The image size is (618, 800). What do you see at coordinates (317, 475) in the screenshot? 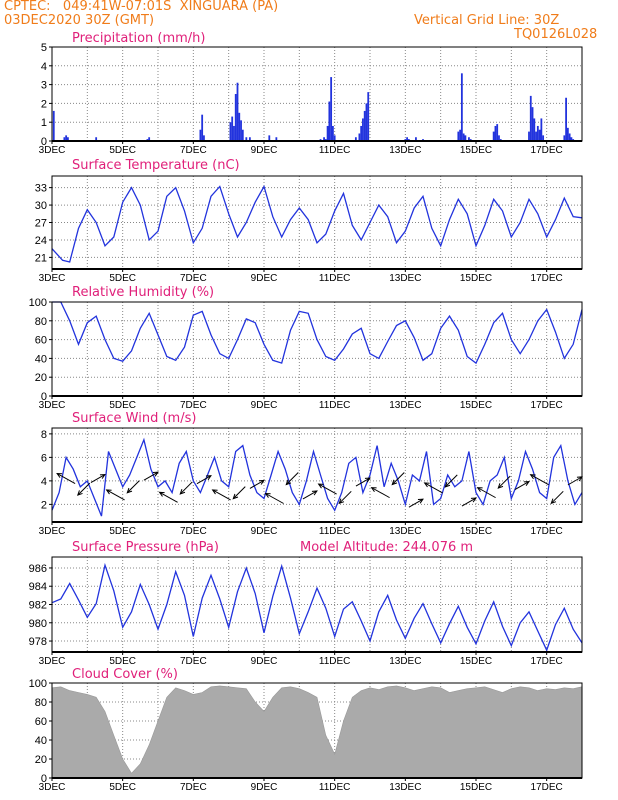
I see `panel-frame` at bounding box center [317, 475].